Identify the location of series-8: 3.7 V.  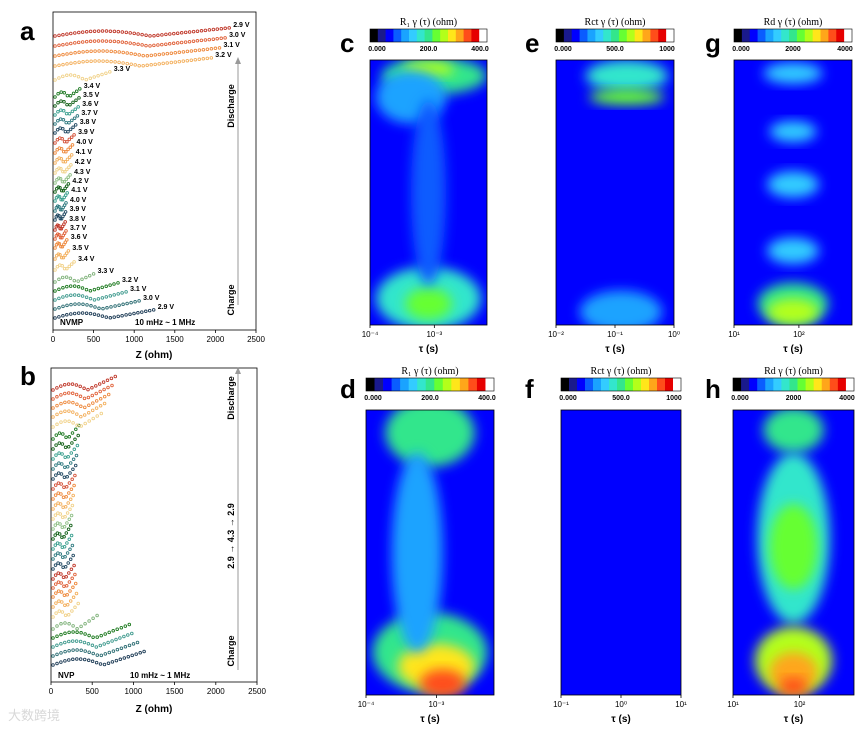
(70, 233).